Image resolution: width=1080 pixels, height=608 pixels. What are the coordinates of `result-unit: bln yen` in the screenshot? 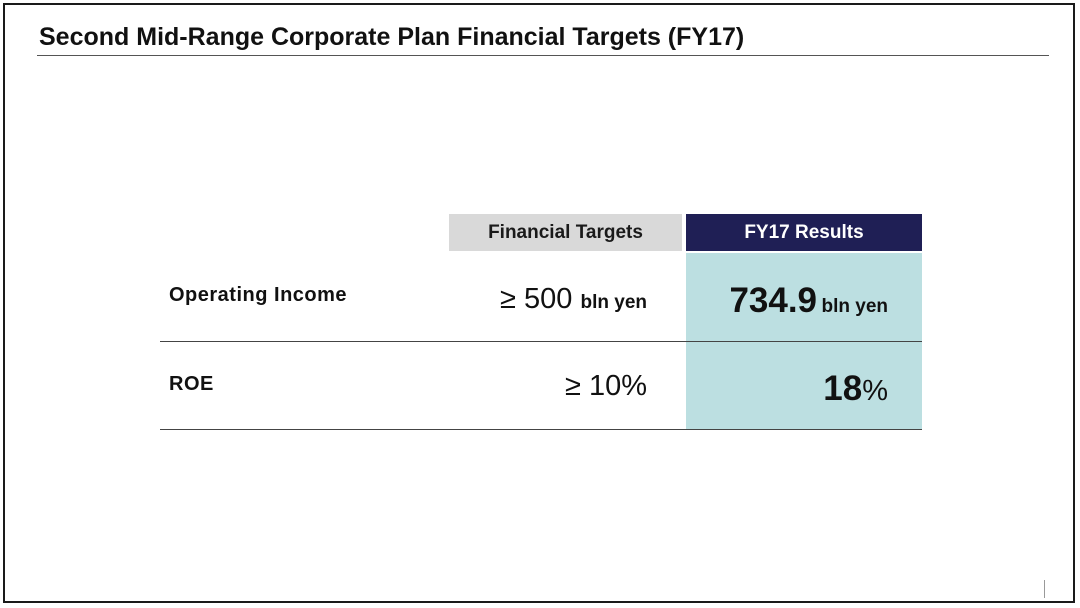 It's located at (854, 306).